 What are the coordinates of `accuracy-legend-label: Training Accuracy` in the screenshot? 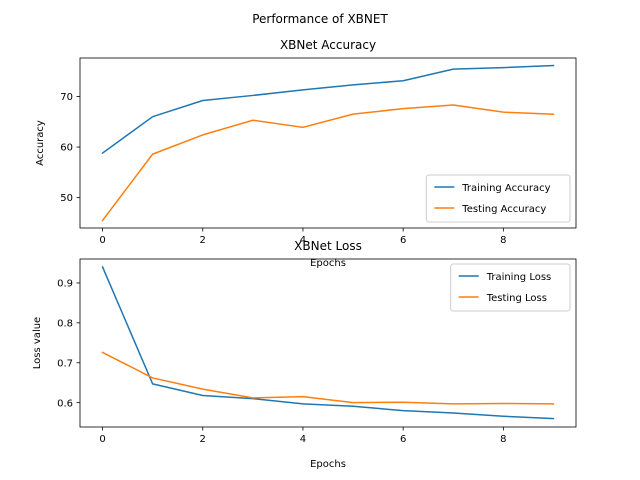 It's located at (505, 188).